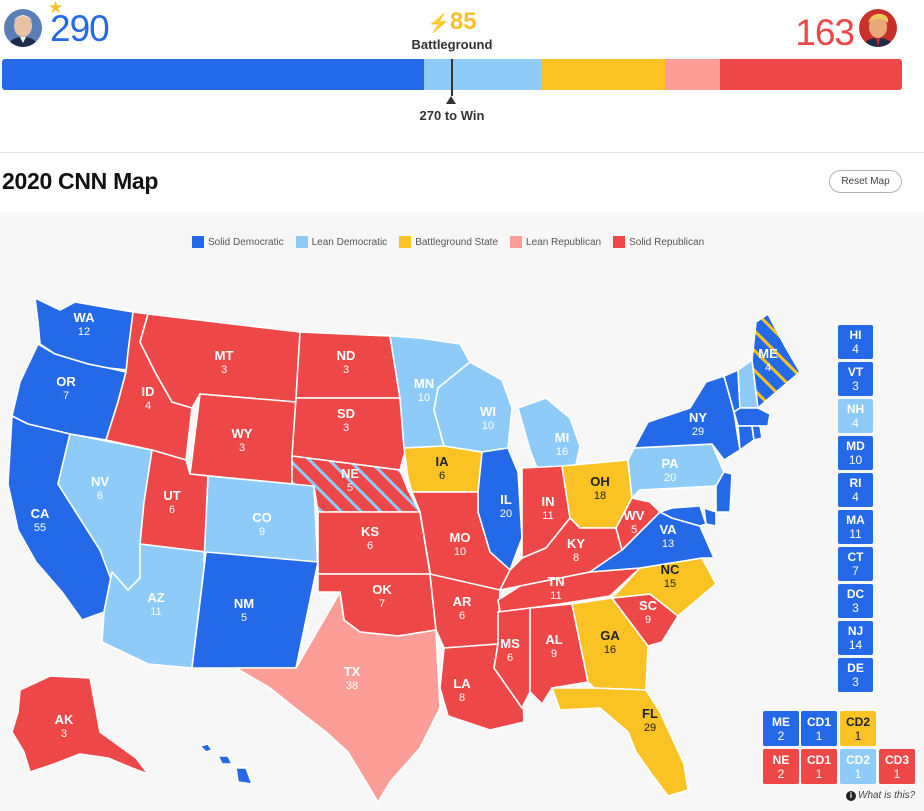  What do you see at coordinates (576, 558) in the screenshot?
I see `state-ev-ky: 8` at bounding box center [576, 558].